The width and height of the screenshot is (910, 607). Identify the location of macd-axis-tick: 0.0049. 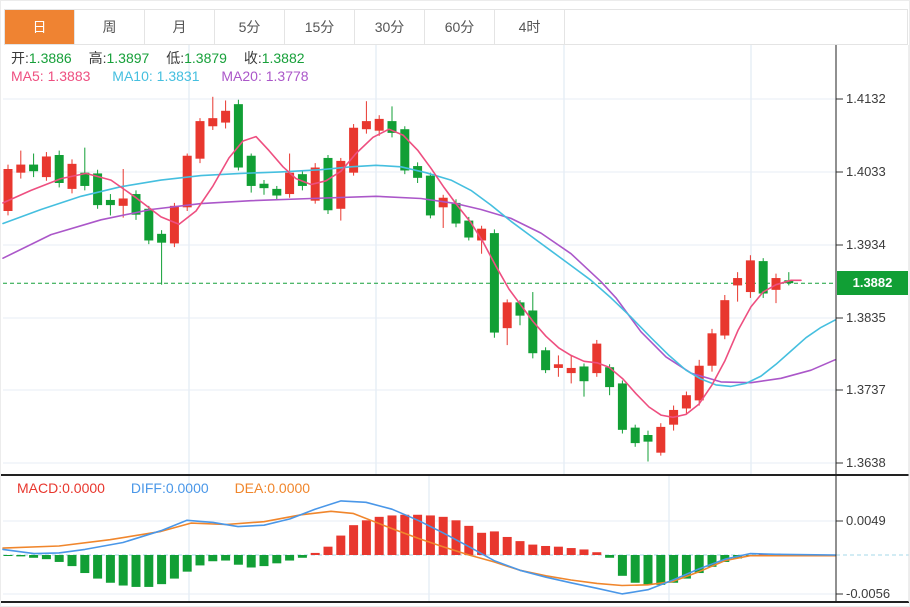
(866, 520).